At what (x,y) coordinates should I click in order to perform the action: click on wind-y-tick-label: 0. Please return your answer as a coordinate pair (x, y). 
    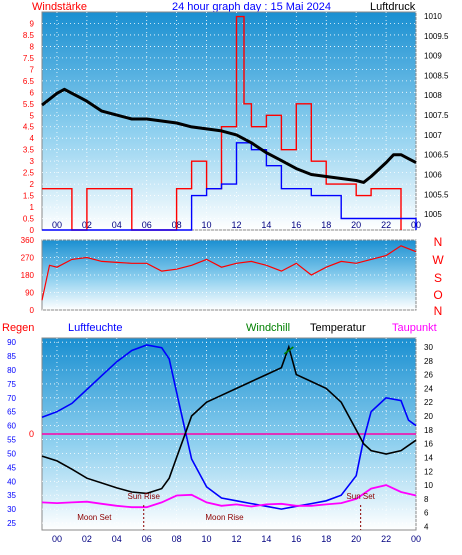
    Looking at the image, I should click on (32, 230).